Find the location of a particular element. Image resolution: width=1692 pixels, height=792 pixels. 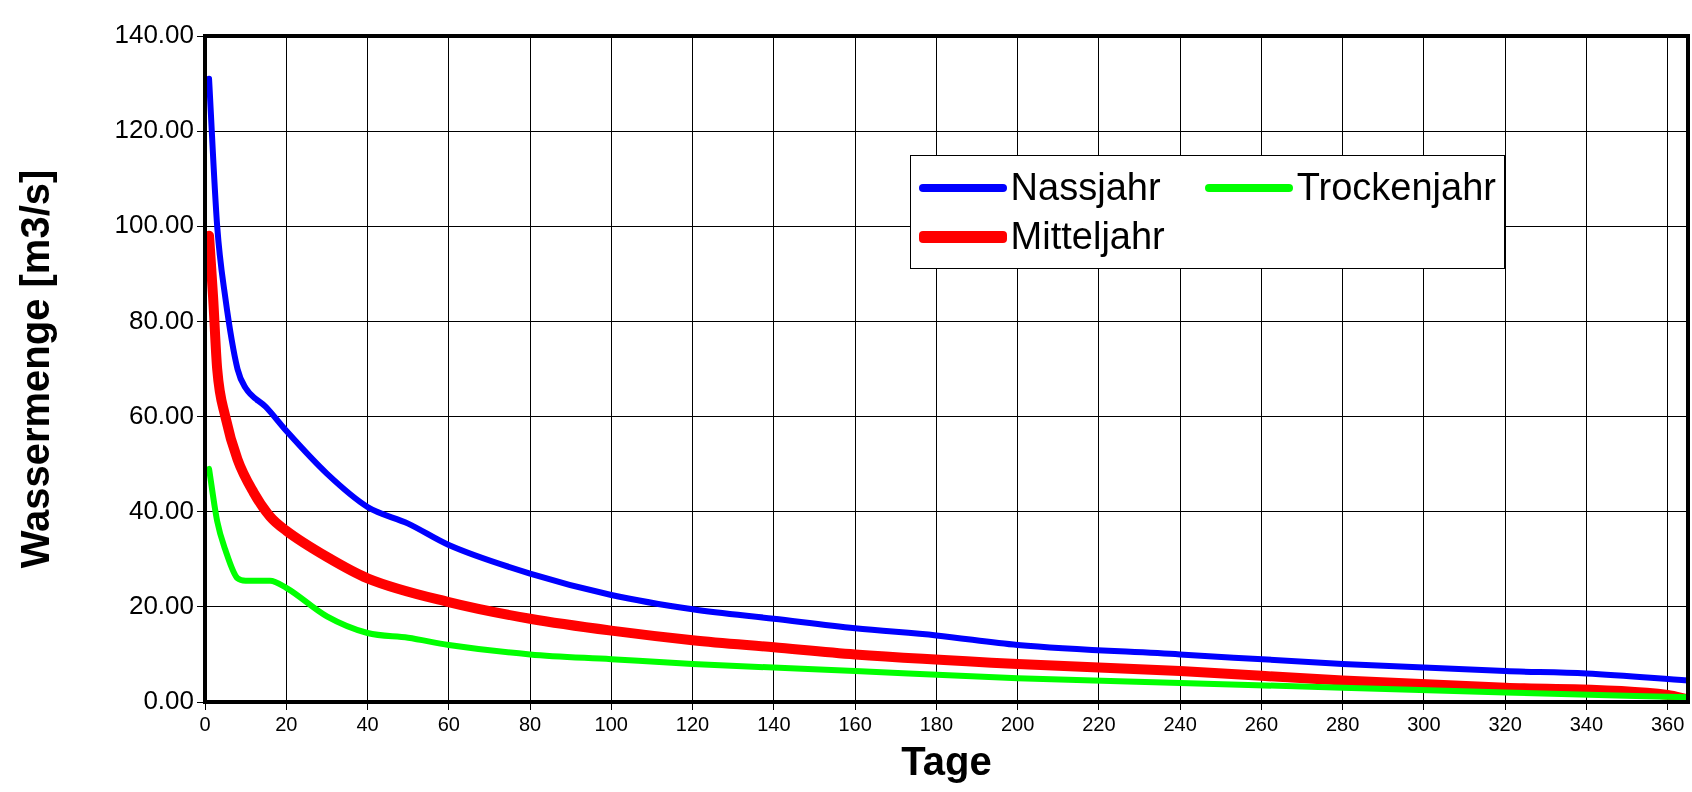

y-tick-label: 100.00 is located at coordinates (154, 224).